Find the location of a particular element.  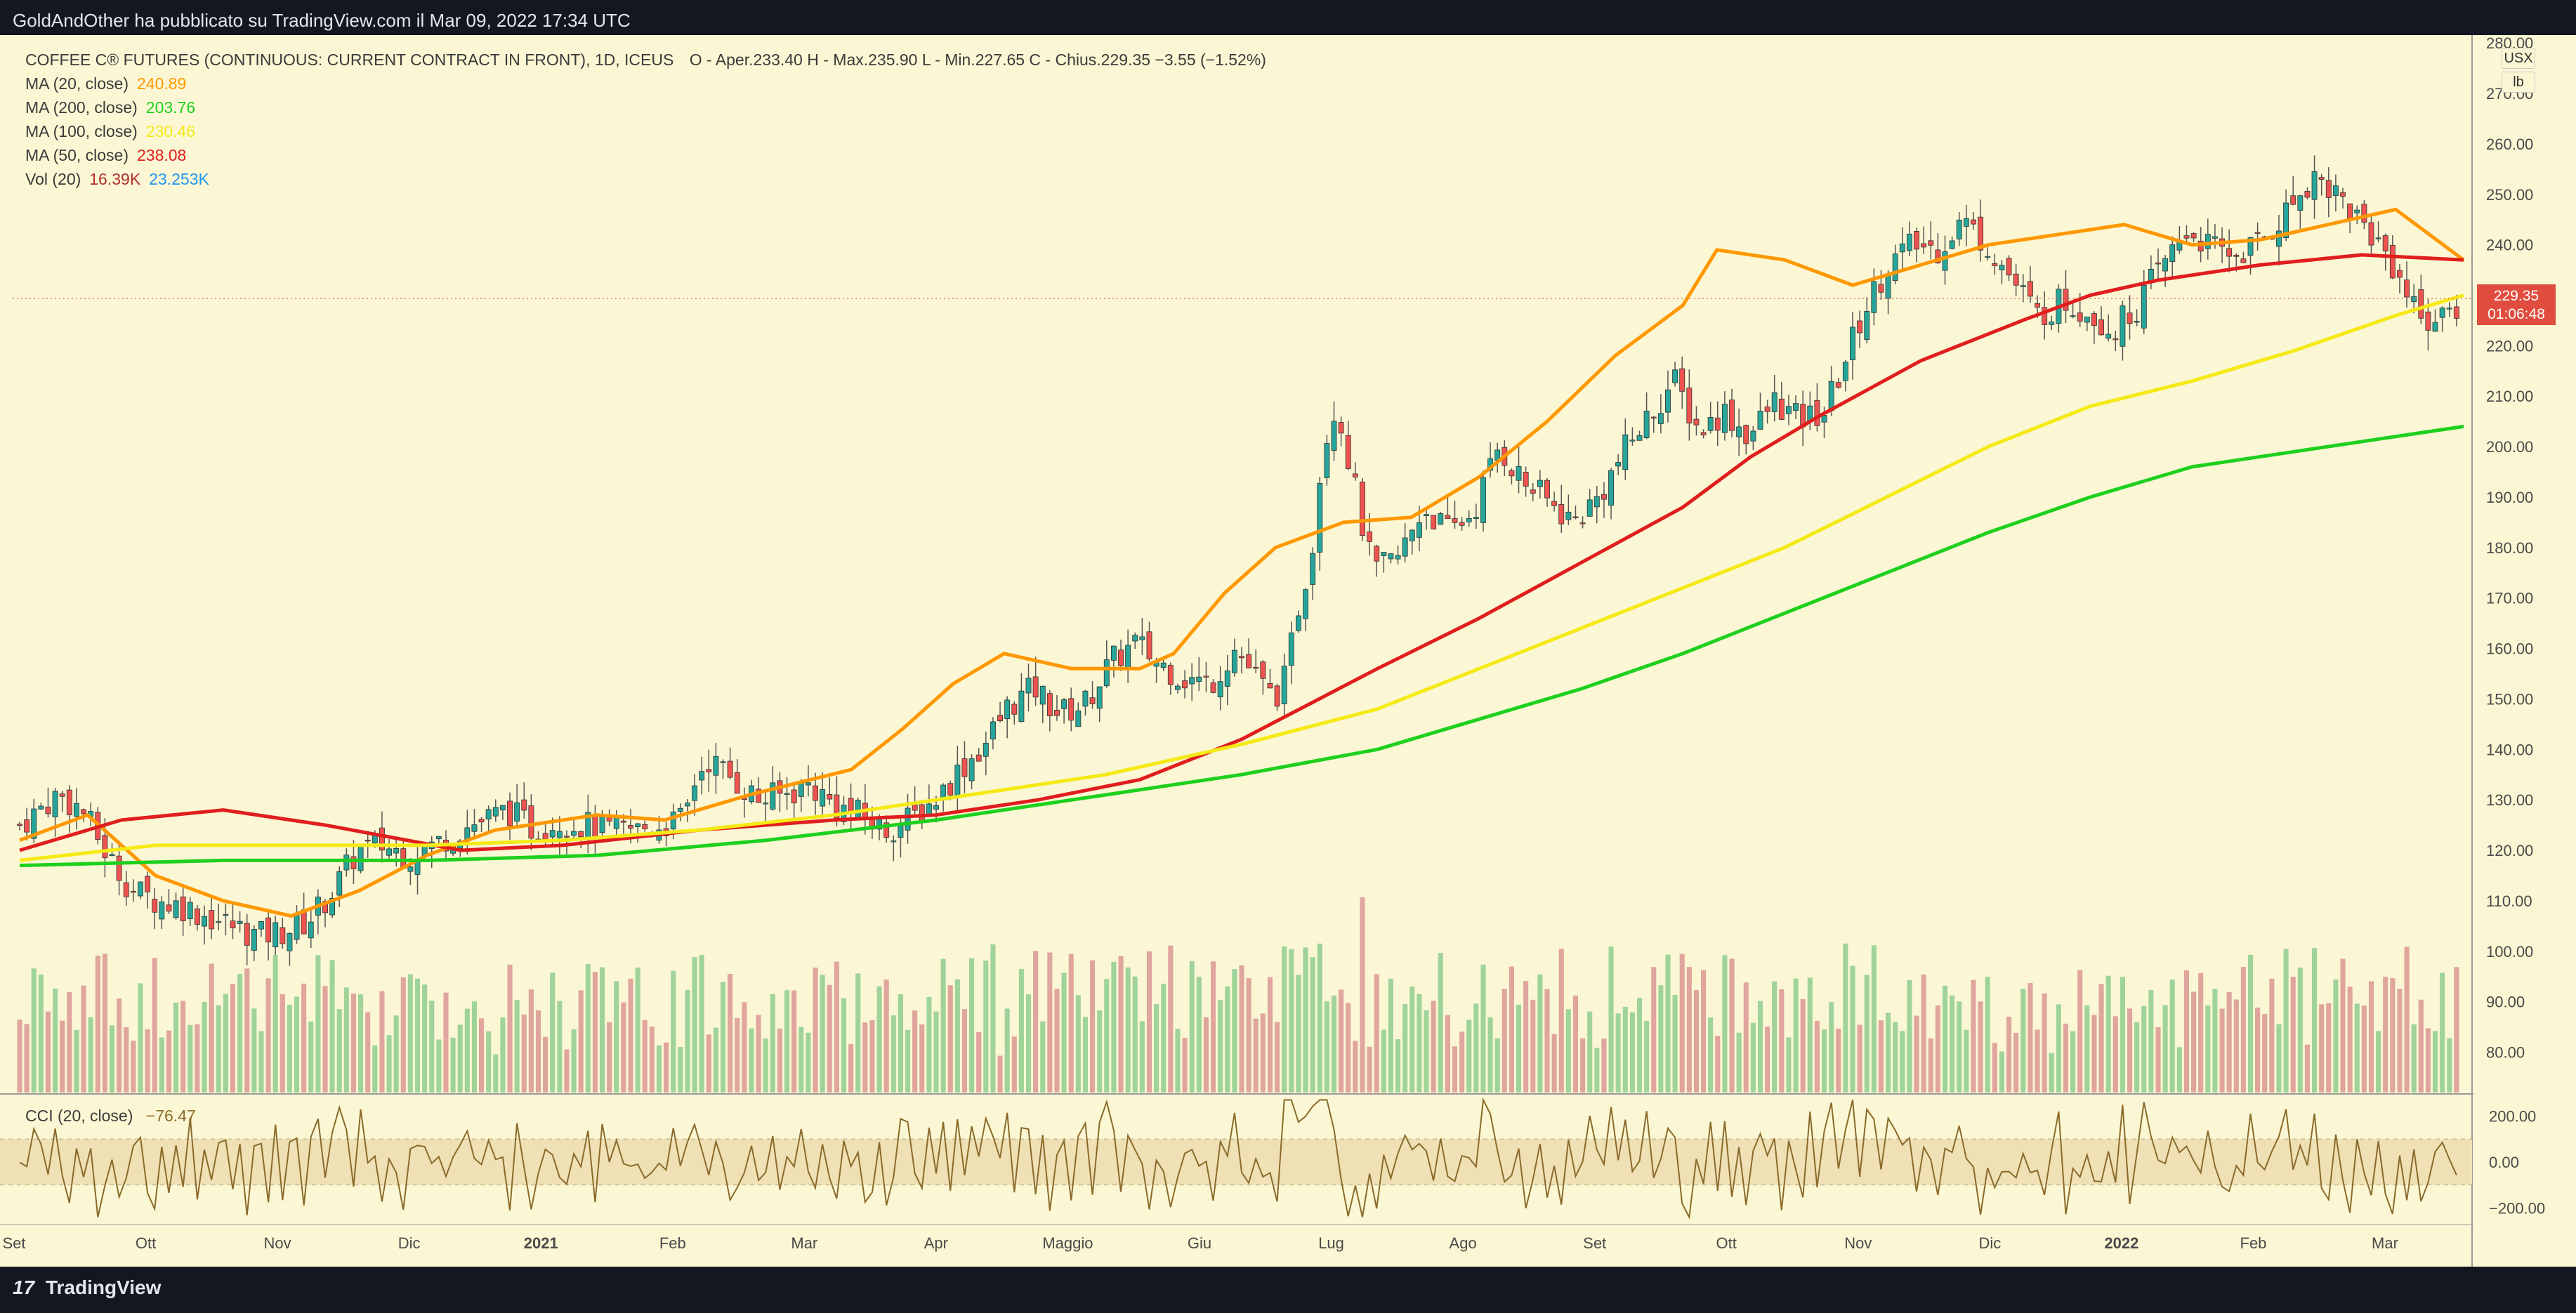

legend-label: MA (20, close) is located at coordinates (77, 83).